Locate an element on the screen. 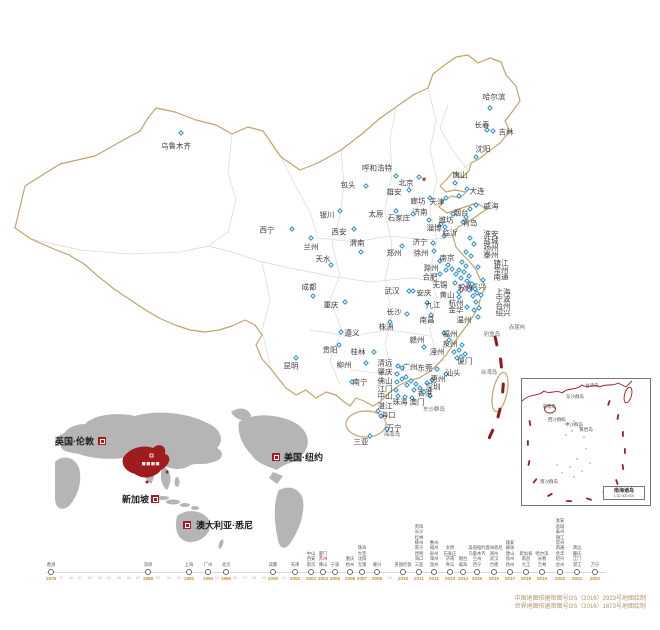 The height and width of the screenshot is (630, 660). city-label: 西安 is located at coordinates (339, 232).